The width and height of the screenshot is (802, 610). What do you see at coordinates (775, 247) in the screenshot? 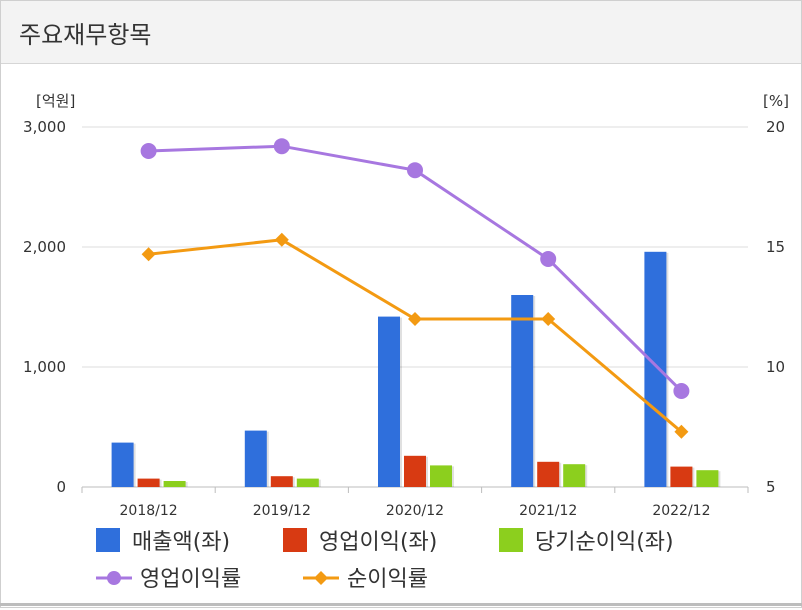
I see `right-tick-label: 15` at bounding box center [775, 247].